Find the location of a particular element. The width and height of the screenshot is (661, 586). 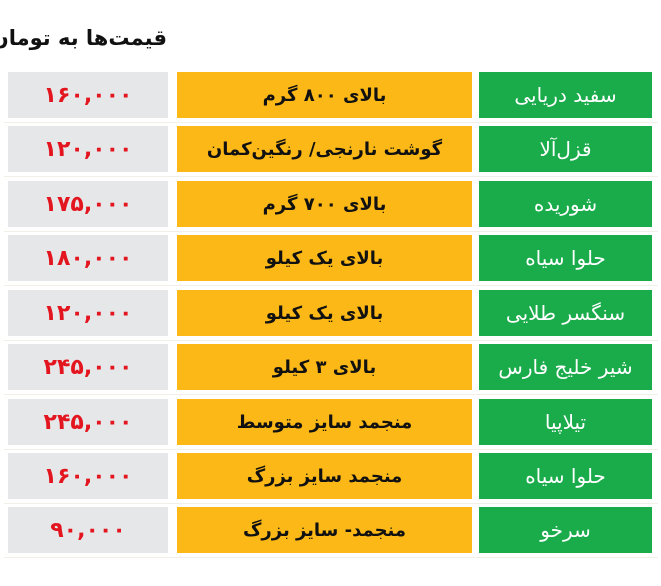

table-row: ۱۷۵,۰۰۰ بالای ۷۰۰ گرم شوریده is located at coordinates (330, 204).